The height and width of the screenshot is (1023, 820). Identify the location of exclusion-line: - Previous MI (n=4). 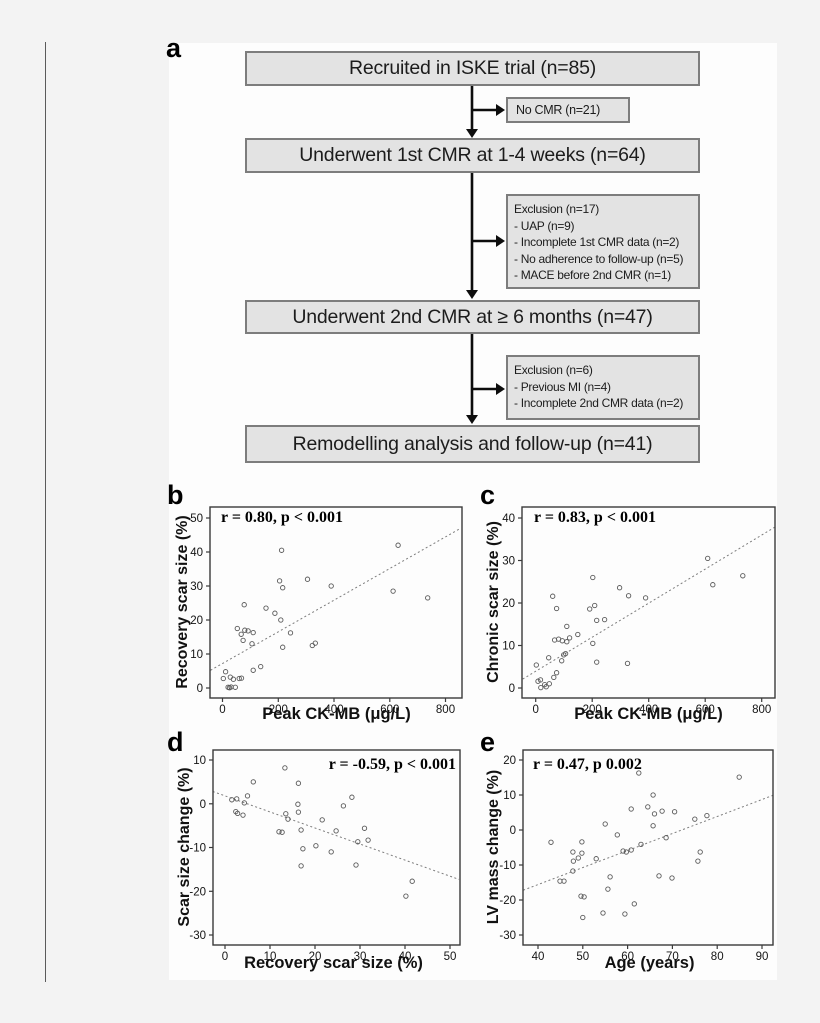
(562, 386).